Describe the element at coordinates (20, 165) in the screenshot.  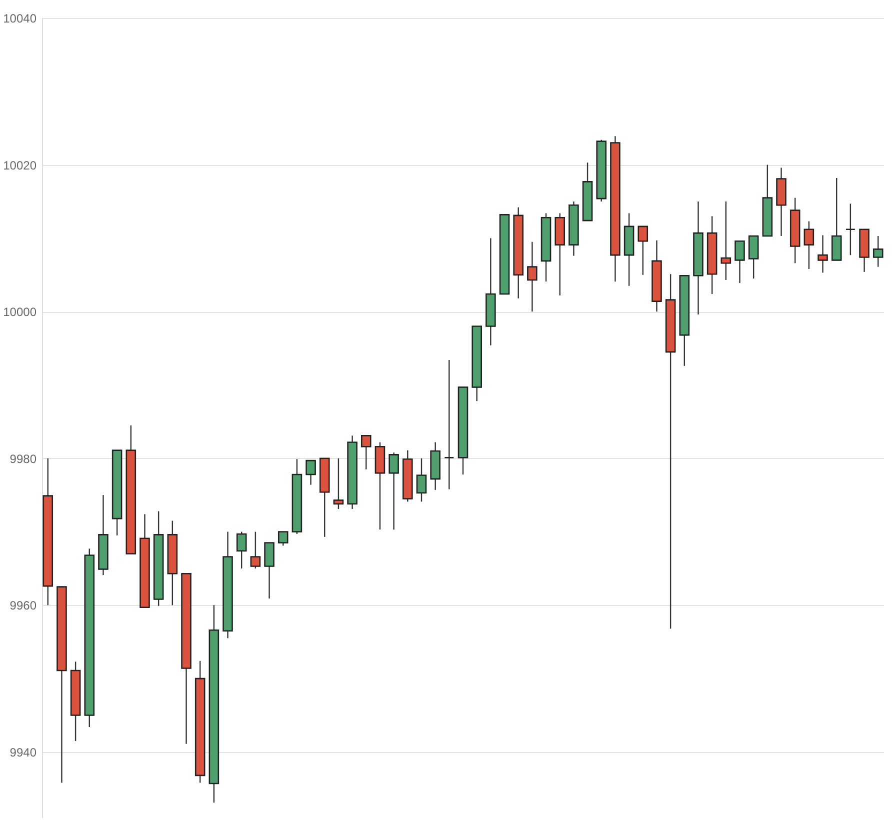
I see `y-tick-label: 10020` at that location.